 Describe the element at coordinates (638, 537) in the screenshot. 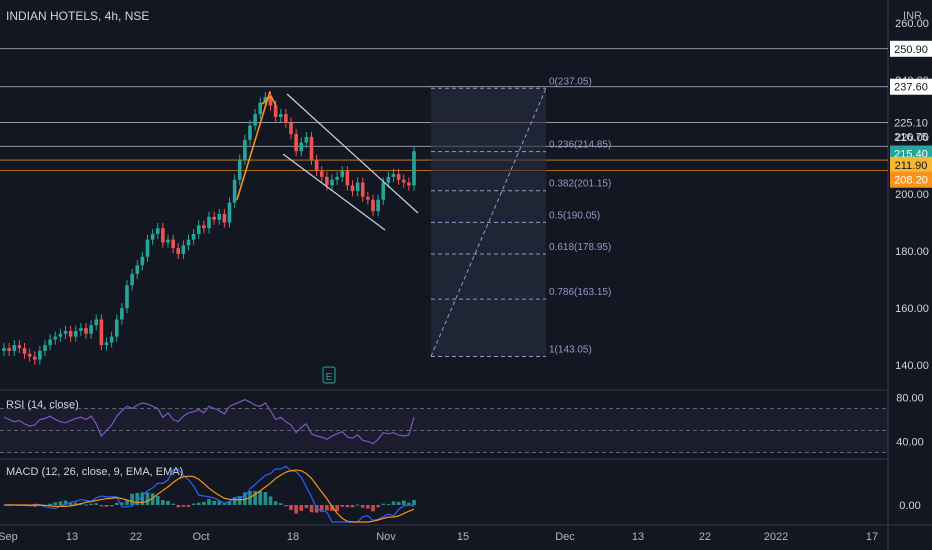

I see `x-tick-label: 13` at that location.